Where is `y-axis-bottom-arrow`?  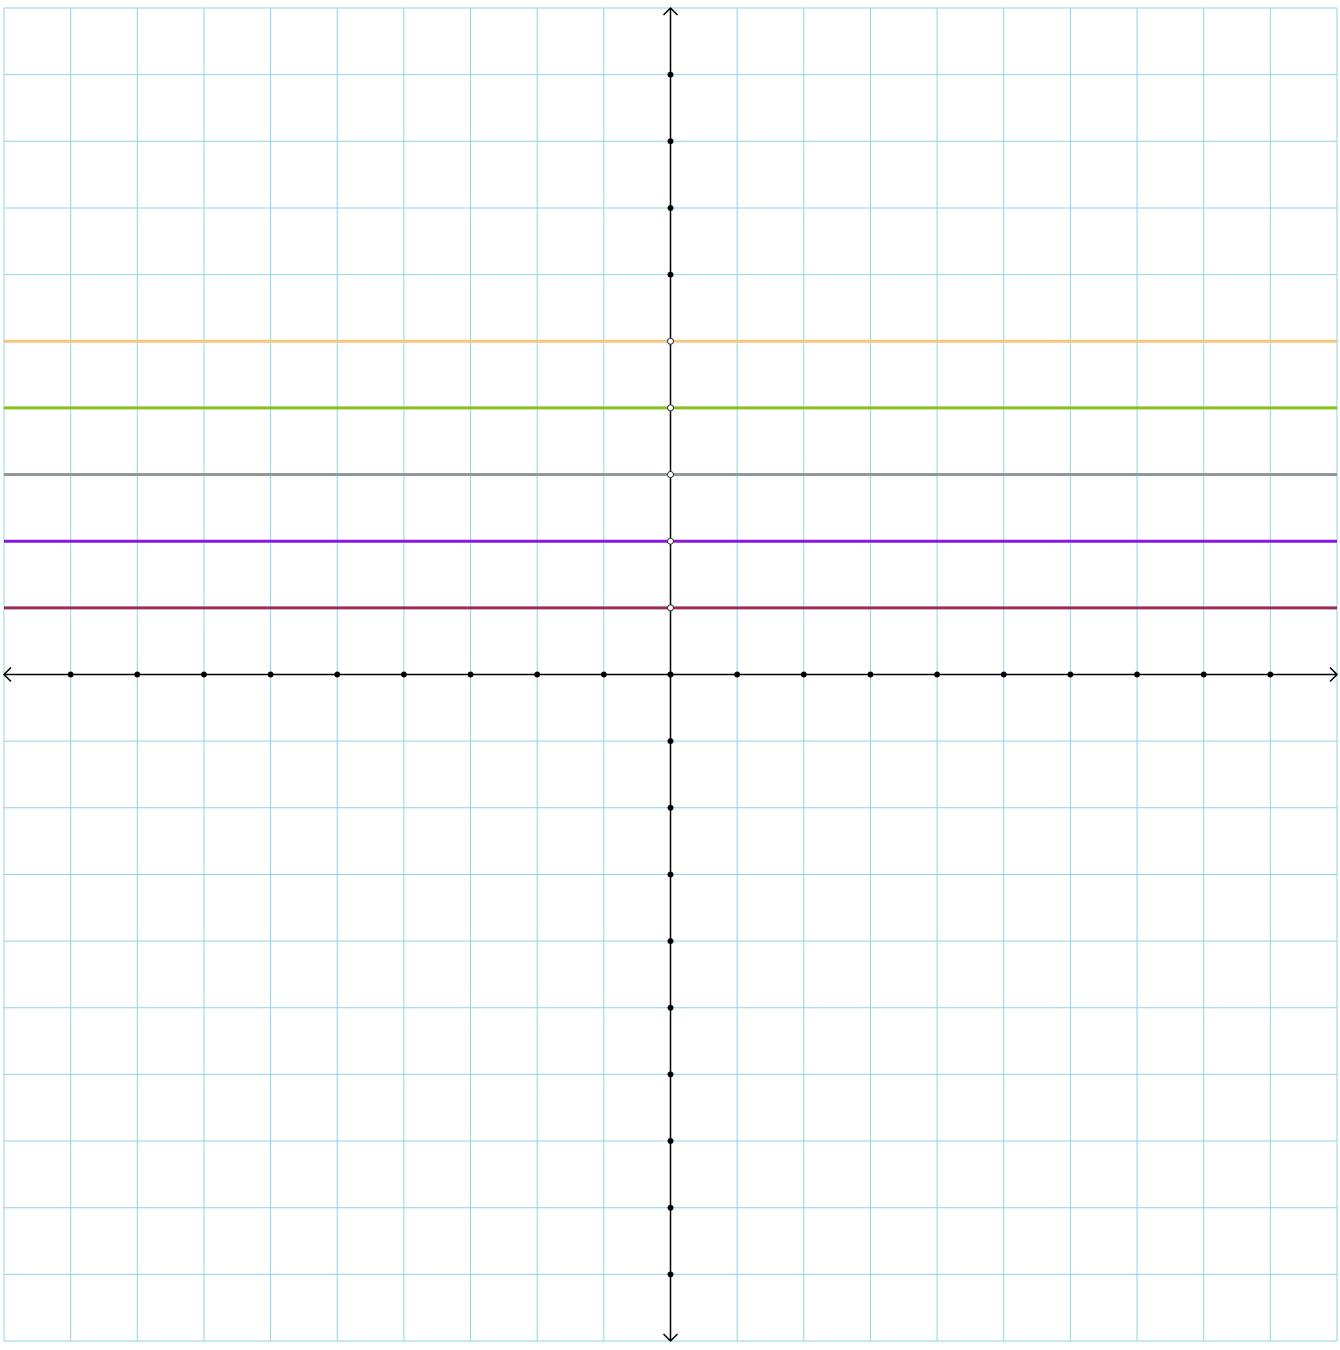
y-axis-bottom-arrow is located at coordinates (670, 1338).